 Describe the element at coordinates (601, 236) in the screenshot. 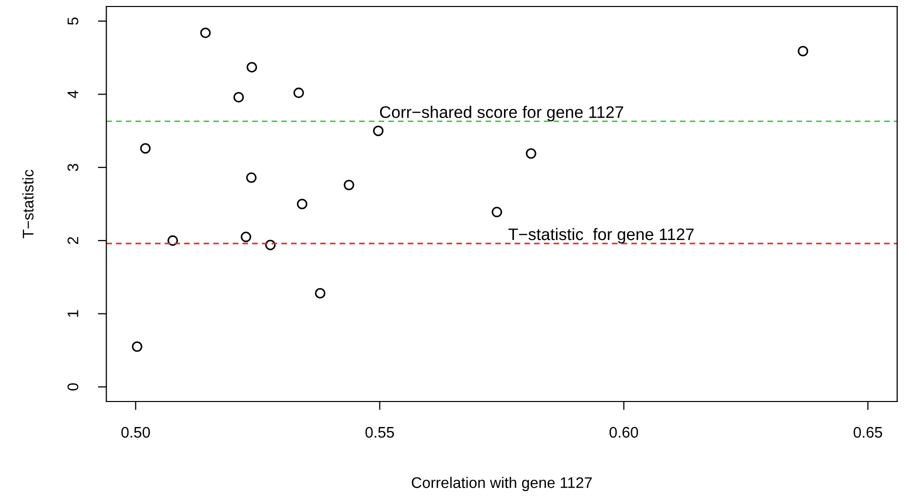

I see `ref-line-label: T−statistic for gene 1127` at that location.